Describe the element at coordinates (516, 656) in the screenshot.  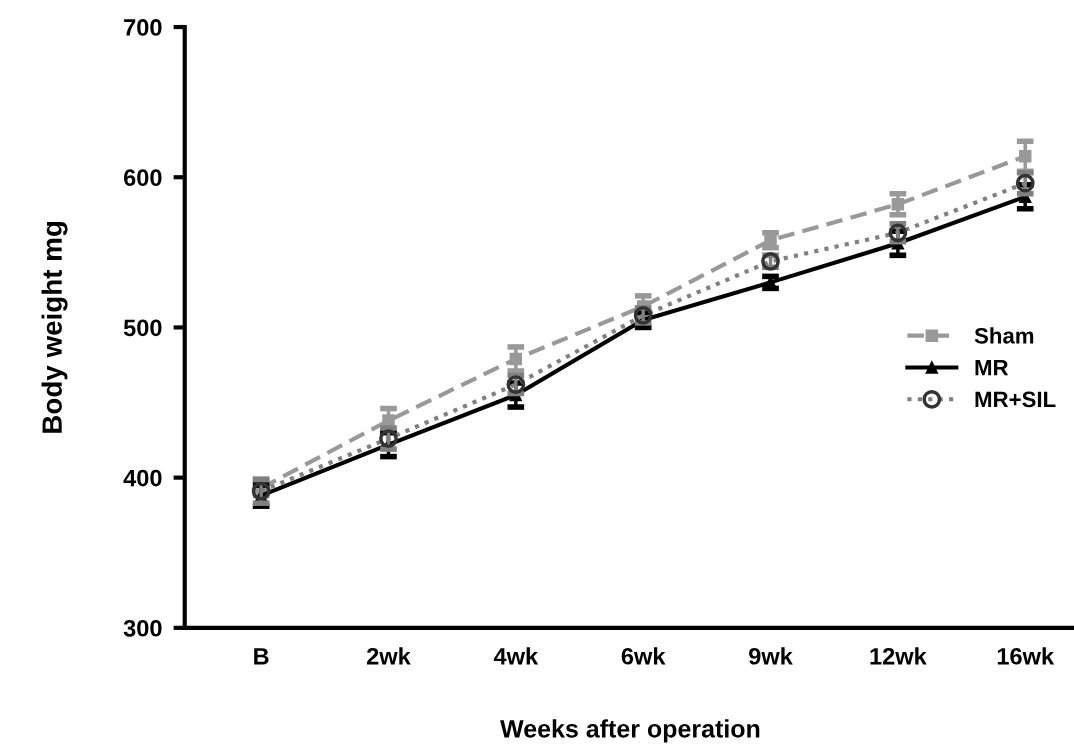
I see `x-tick-label: 4wk` at that location.